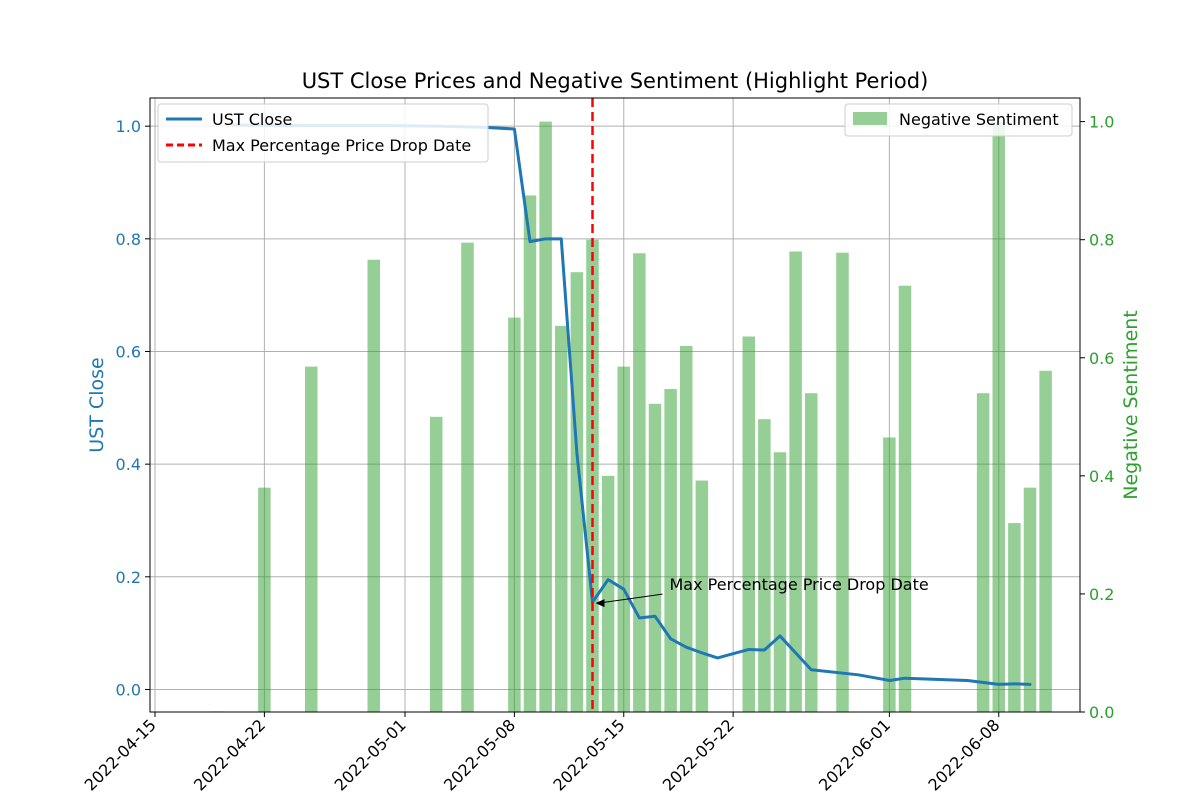 This screenshot has width=1200, height=804. What do you see at coordinates (1101, 358) in the screenshot?
I see `y-right-tick-label: 0.6` at bounding box center [1101, 358].